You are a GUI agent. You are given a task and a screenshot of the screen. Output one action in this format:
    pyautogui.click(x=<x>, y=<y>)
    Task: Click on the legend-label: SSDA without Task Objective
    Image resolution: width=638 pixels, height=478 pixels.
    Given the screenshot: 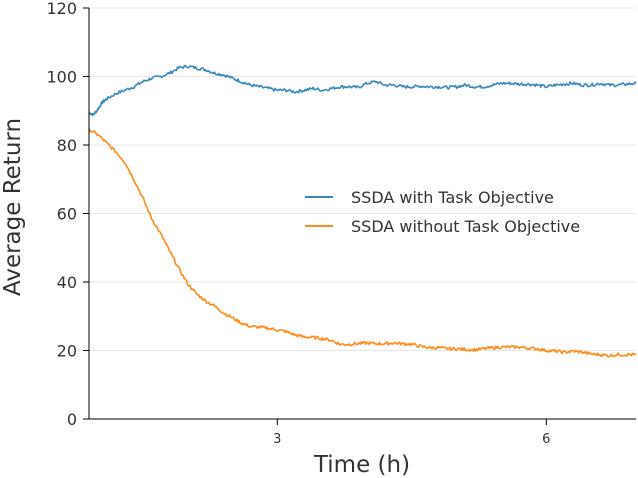 What is the action you would take?
    pyautogui.click(x=465, y=226)
    